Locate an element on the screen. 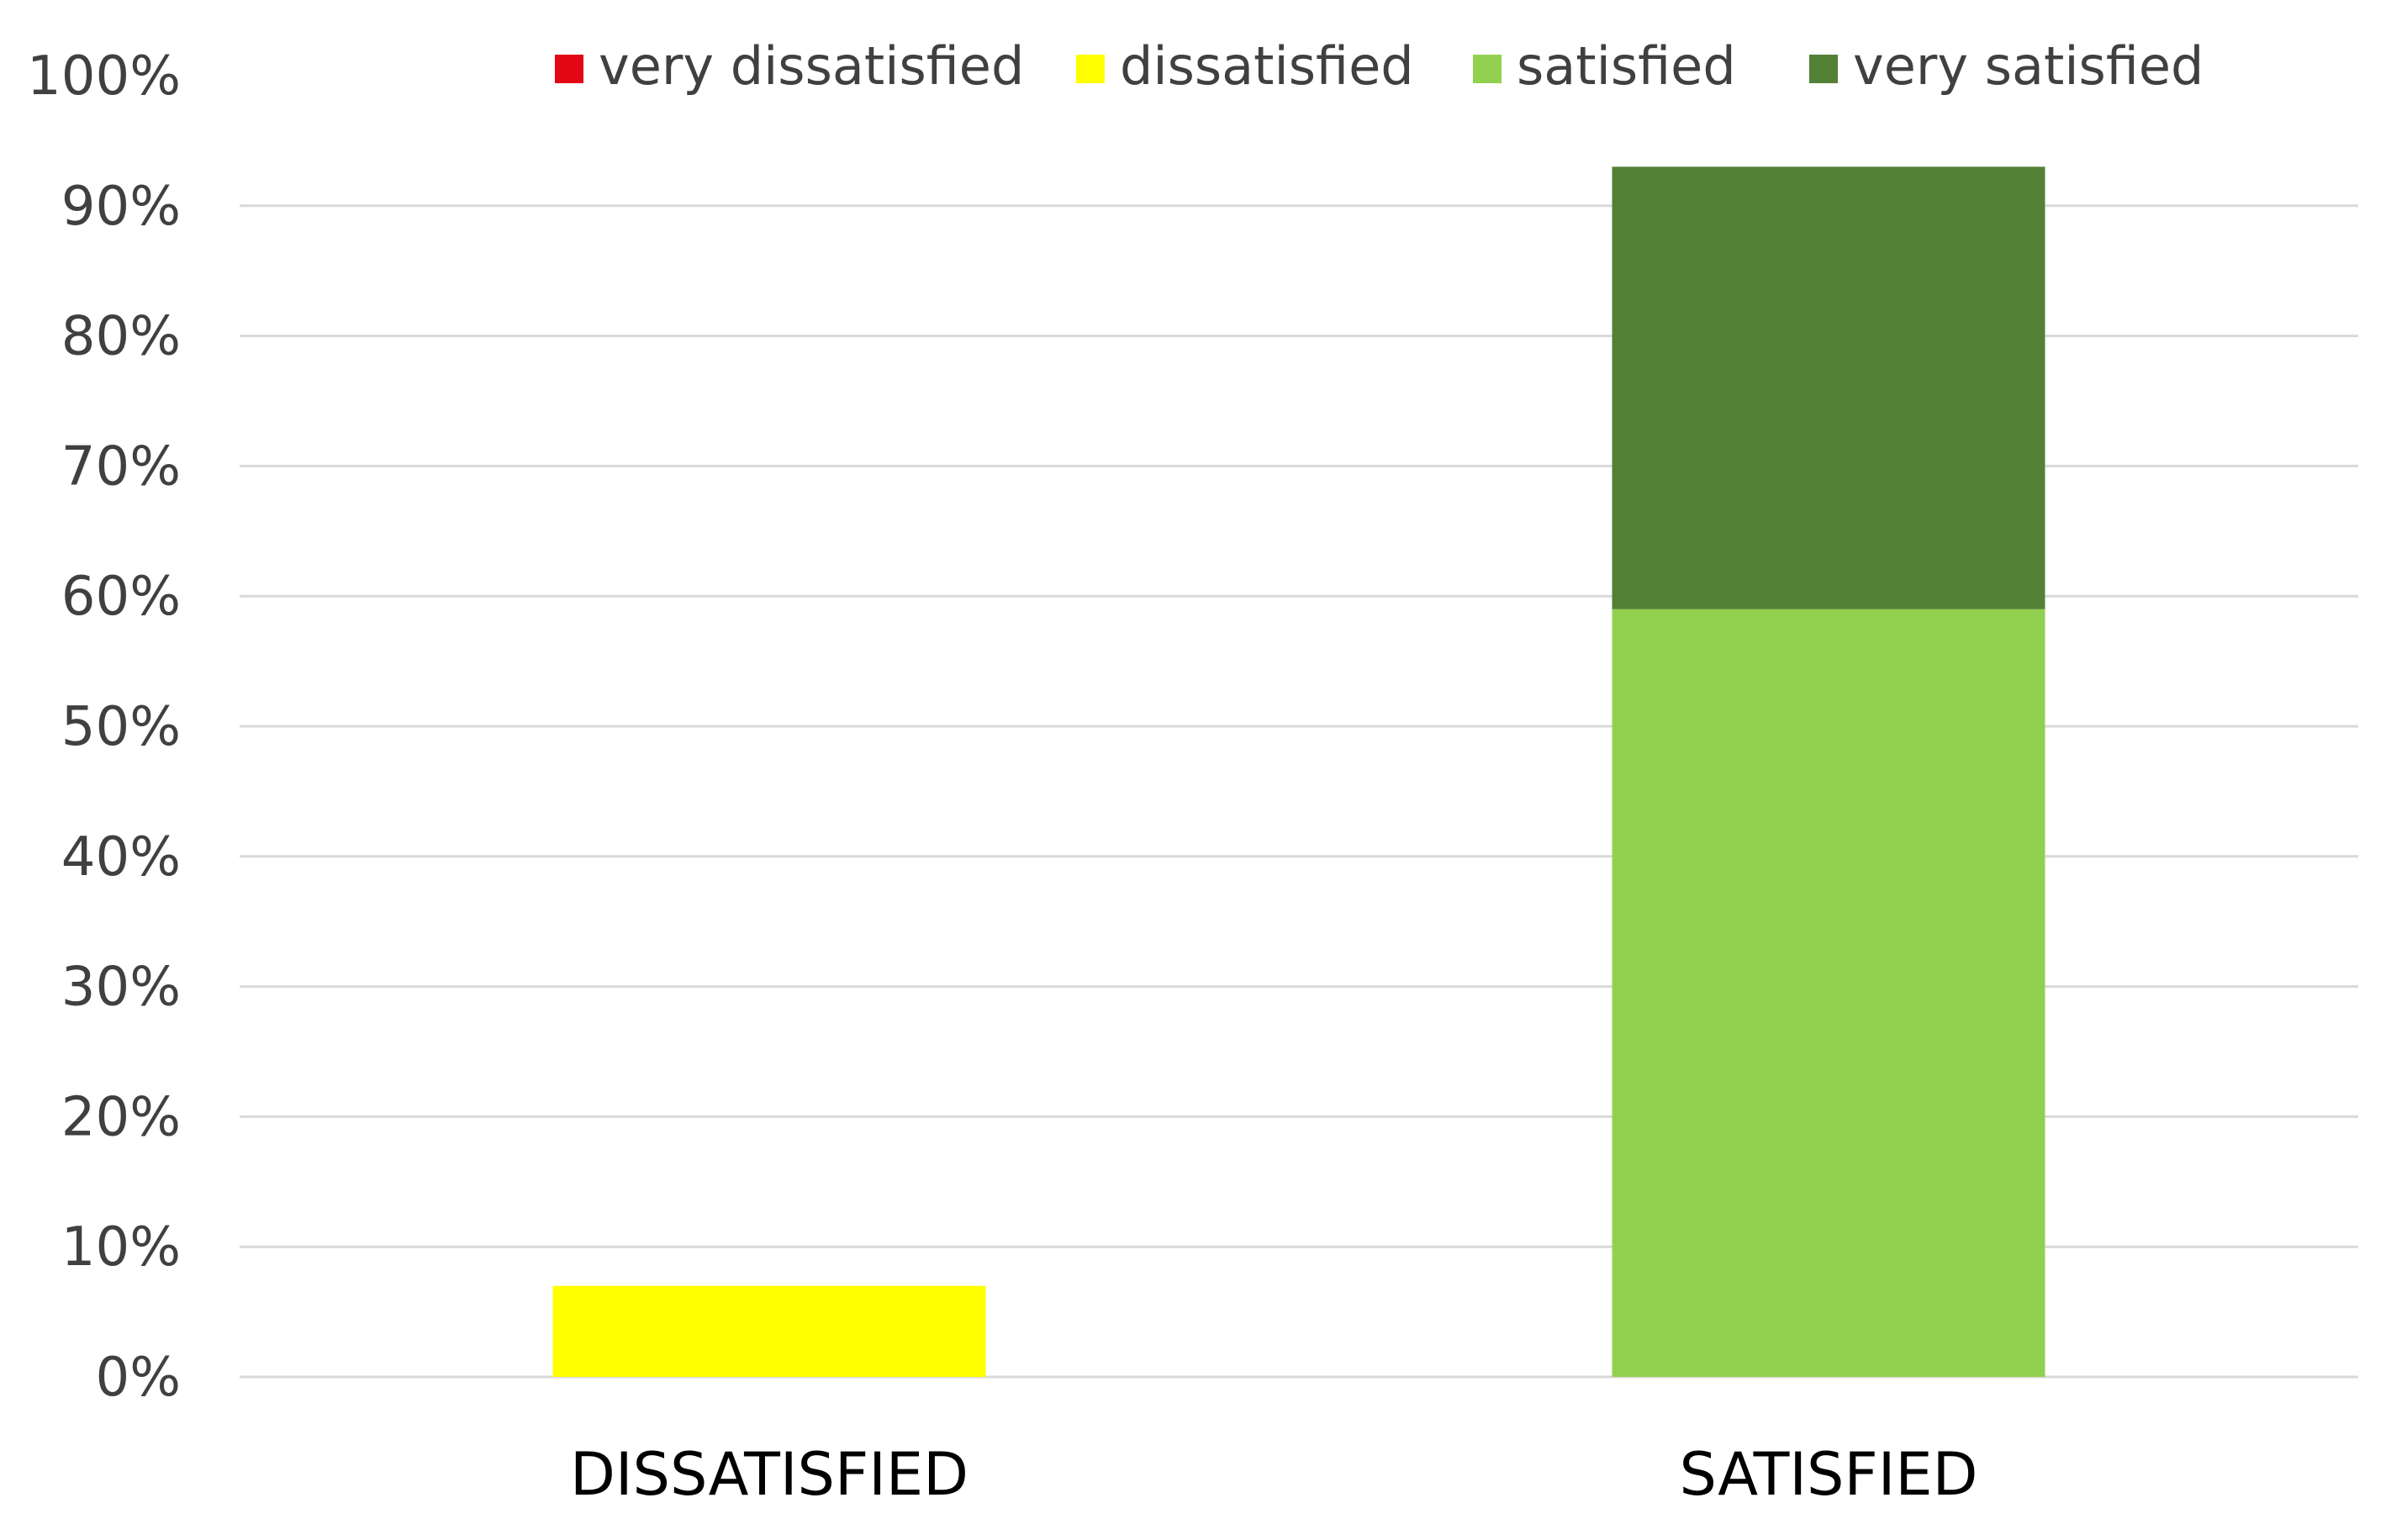 The height and width of the screenshot is (1540, 2391). legend-label: very satisfied is located at coordinates (2029, 66).